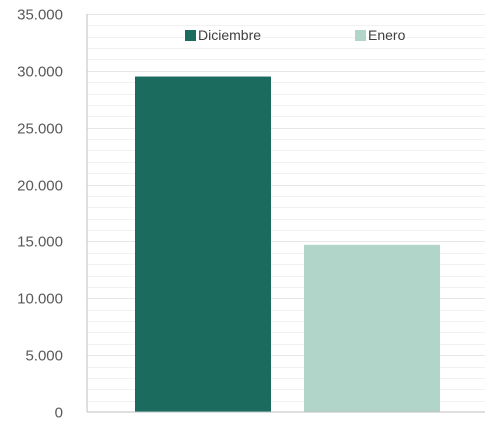  I want to click on legend-label-enero: Enero, so click(387, 35).